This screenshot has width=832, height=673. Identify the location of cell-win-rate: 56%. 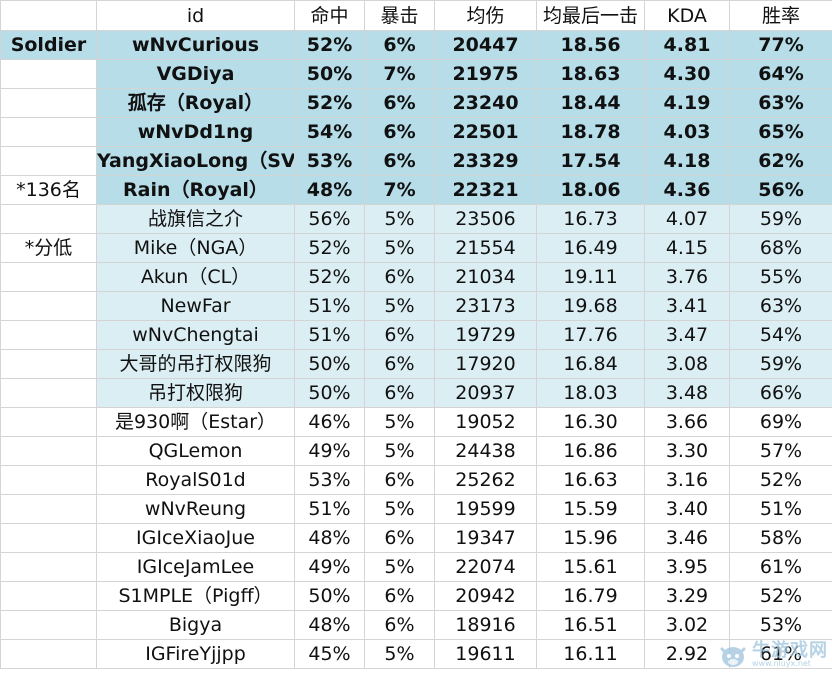
(780, 190).